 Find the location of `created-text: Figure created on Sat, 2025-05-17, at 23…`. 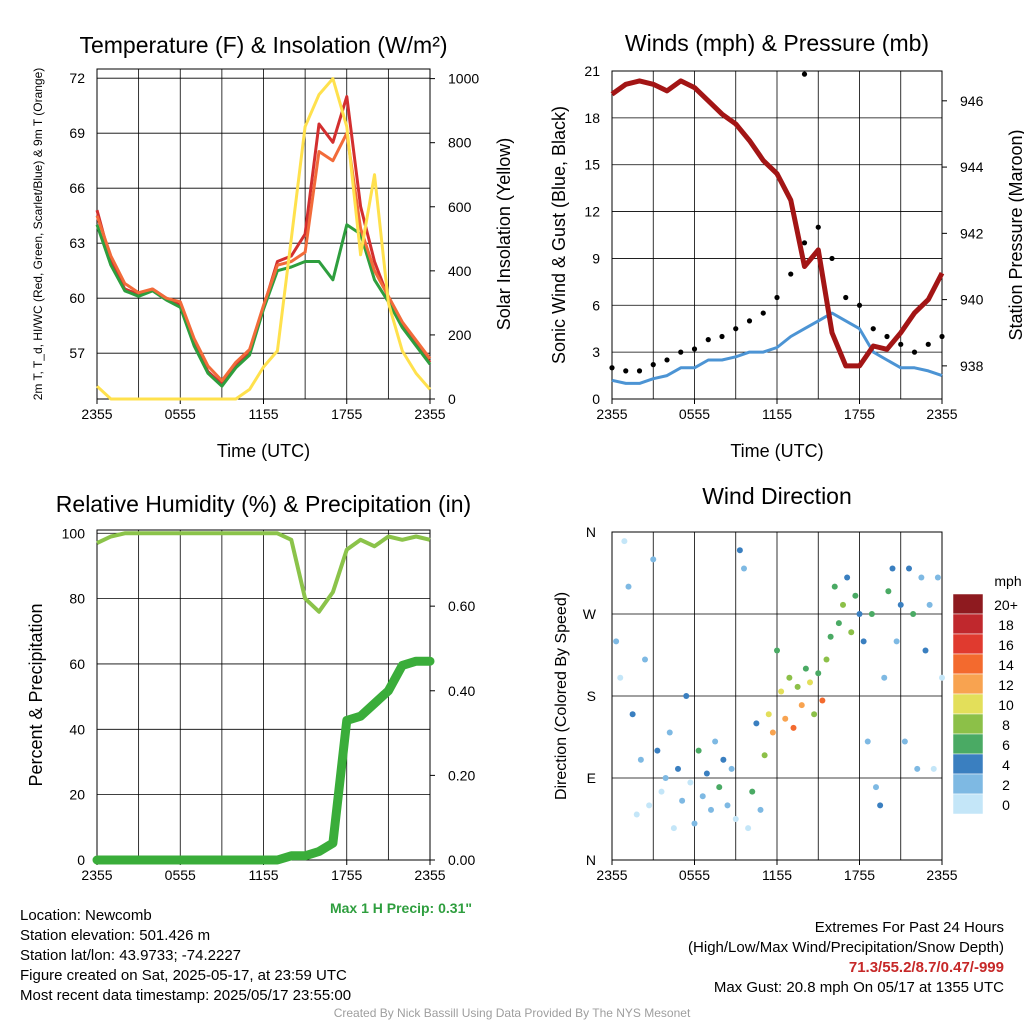

created-text: Figure created on Sat, 2025-05-17, at 23… is located at coordinates (183, 975).